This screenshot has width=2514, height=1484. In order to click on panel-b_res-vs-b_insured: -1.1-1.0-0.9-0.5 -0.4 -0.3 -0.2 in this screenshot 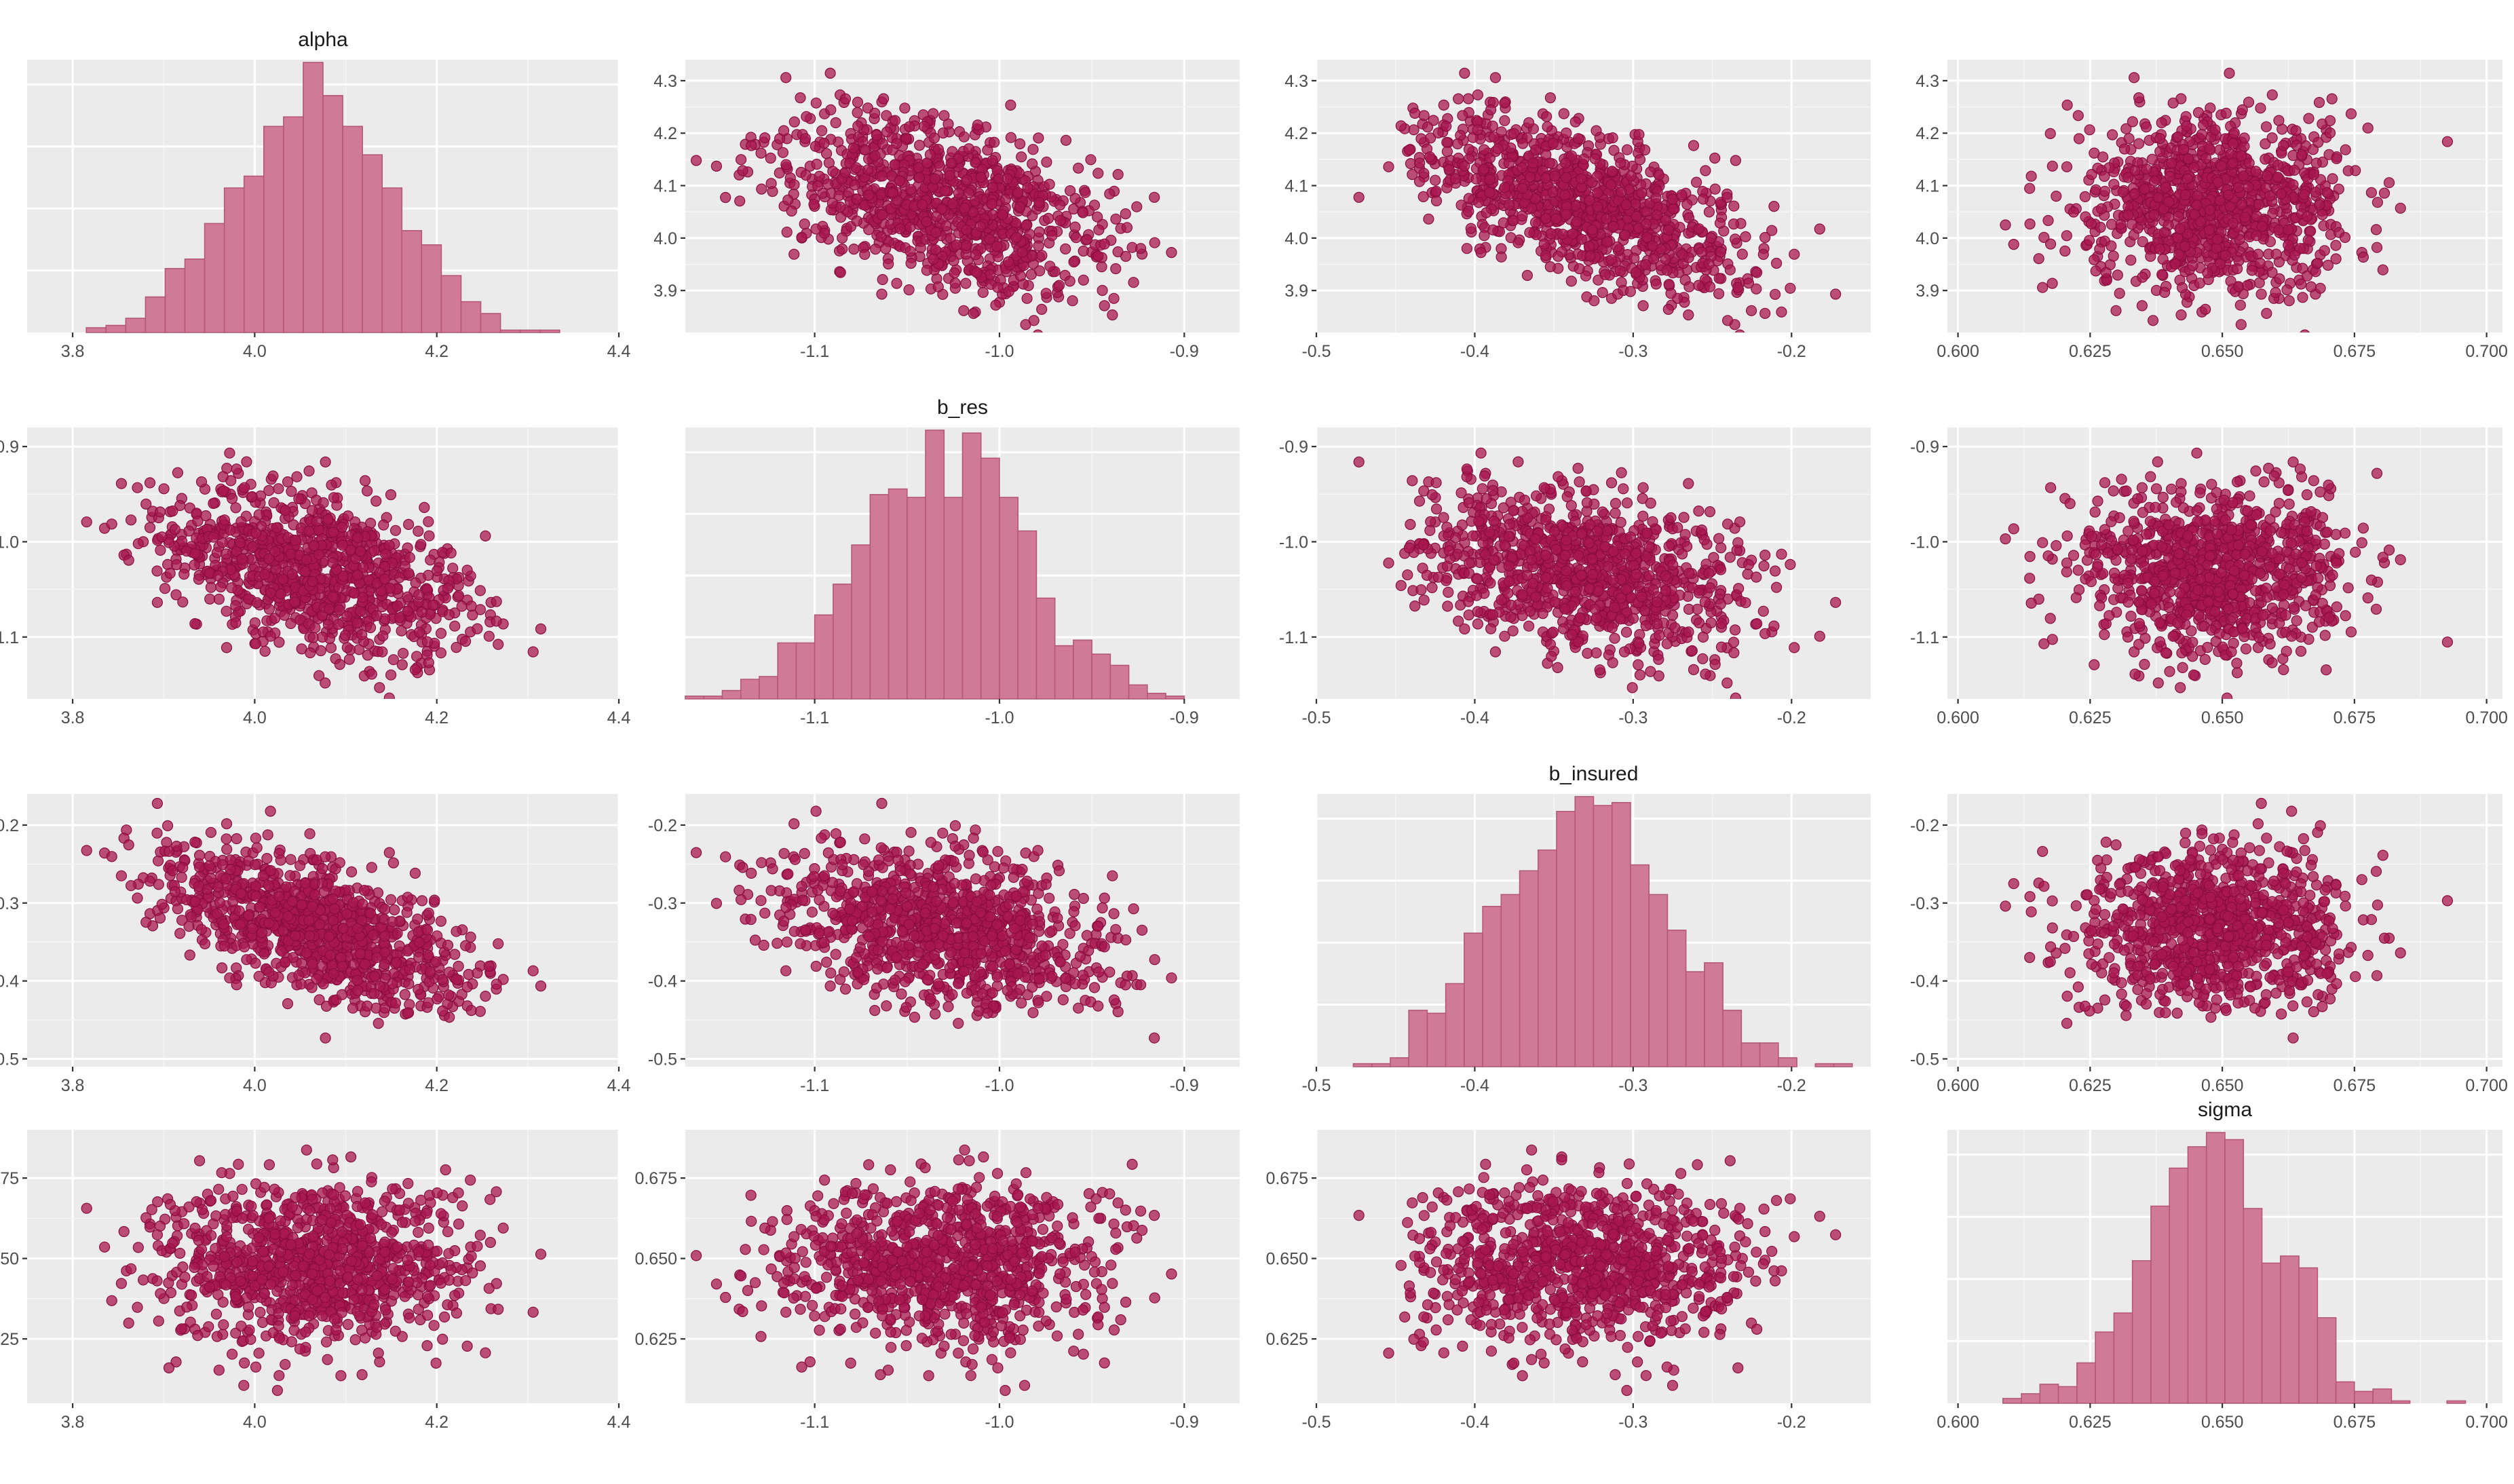, I will do `click(1575, 577)`.